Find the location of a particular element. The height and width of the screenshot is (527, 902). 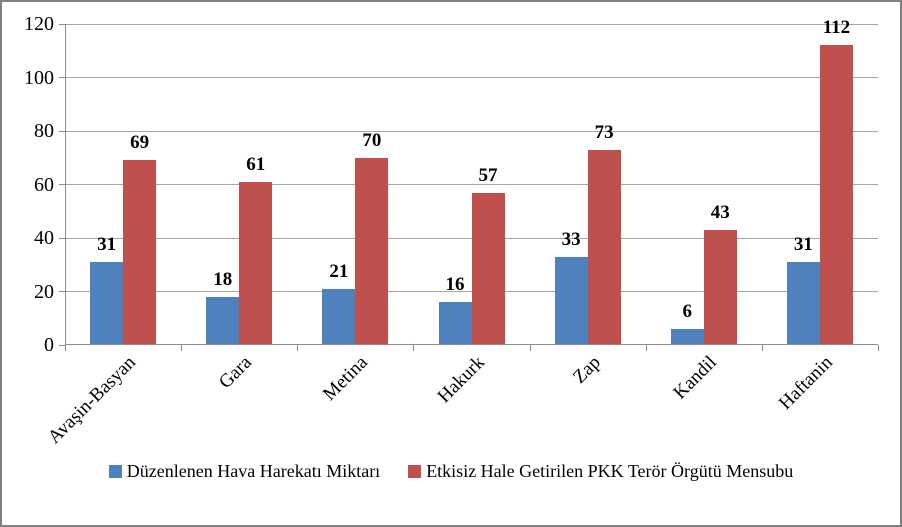

bar-Hakurk-series1 is located at coordinates (455, 323).